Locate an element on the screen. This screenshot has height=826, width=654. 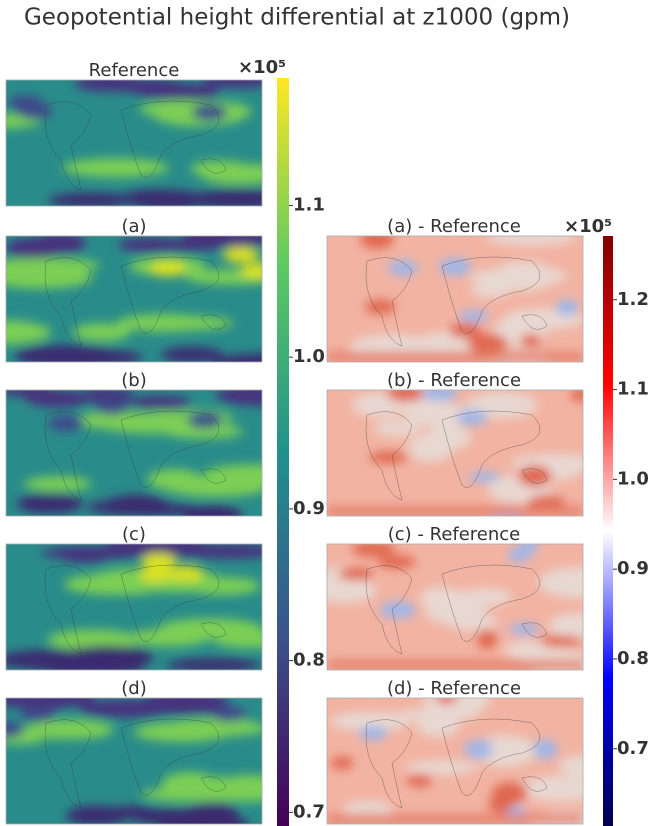
left-colorbar is located at coordinates (283, 452).